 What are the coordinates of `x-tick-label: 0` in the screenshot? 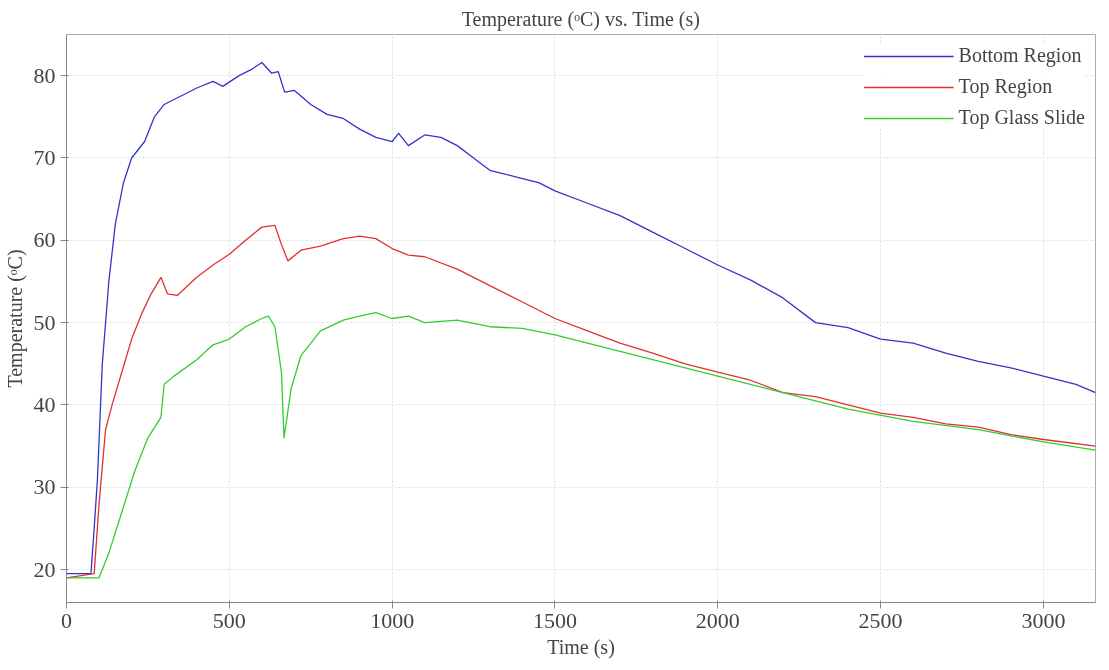 It's located at (66, 620).